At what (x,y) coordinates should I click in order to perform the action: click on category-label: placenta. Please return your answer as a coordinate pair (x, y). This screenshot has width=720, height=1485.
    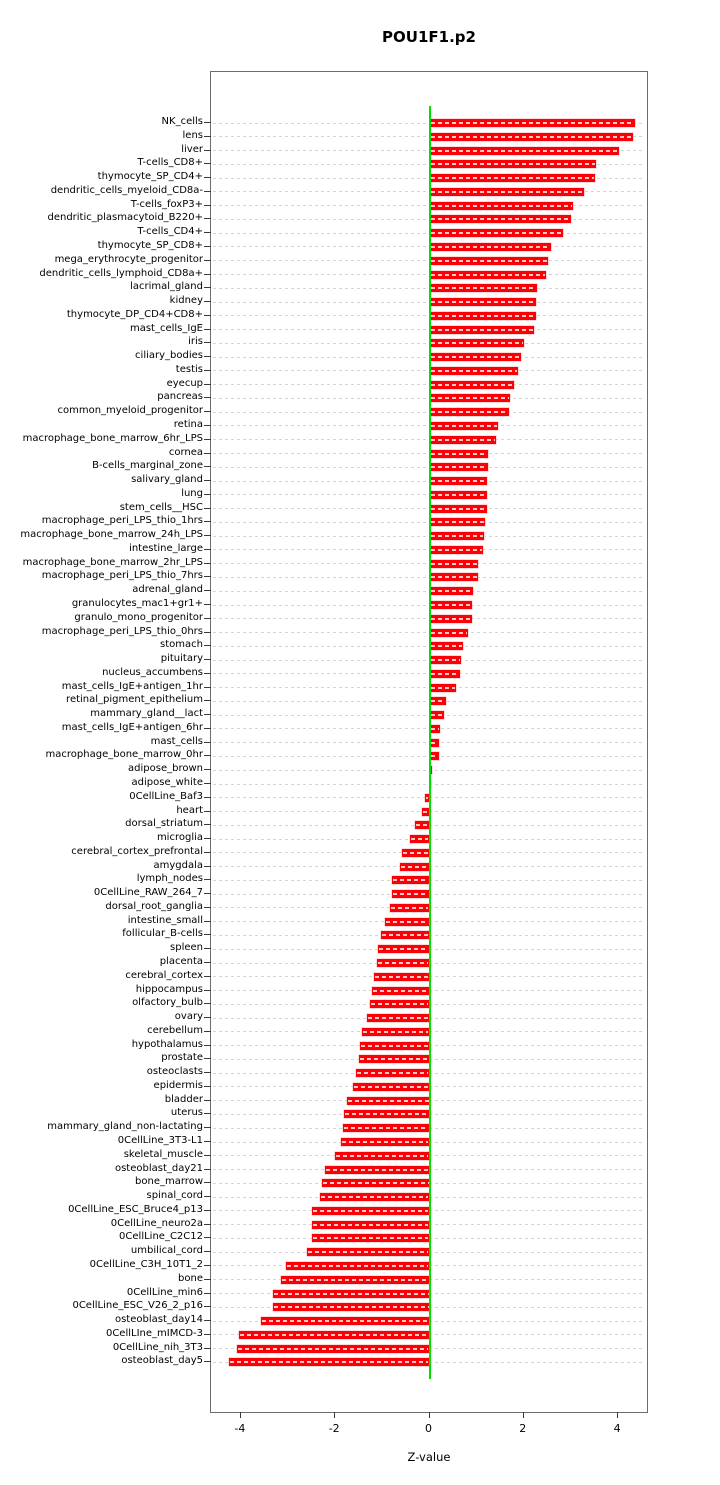
    Looking at the image, I should click on (181, 961).